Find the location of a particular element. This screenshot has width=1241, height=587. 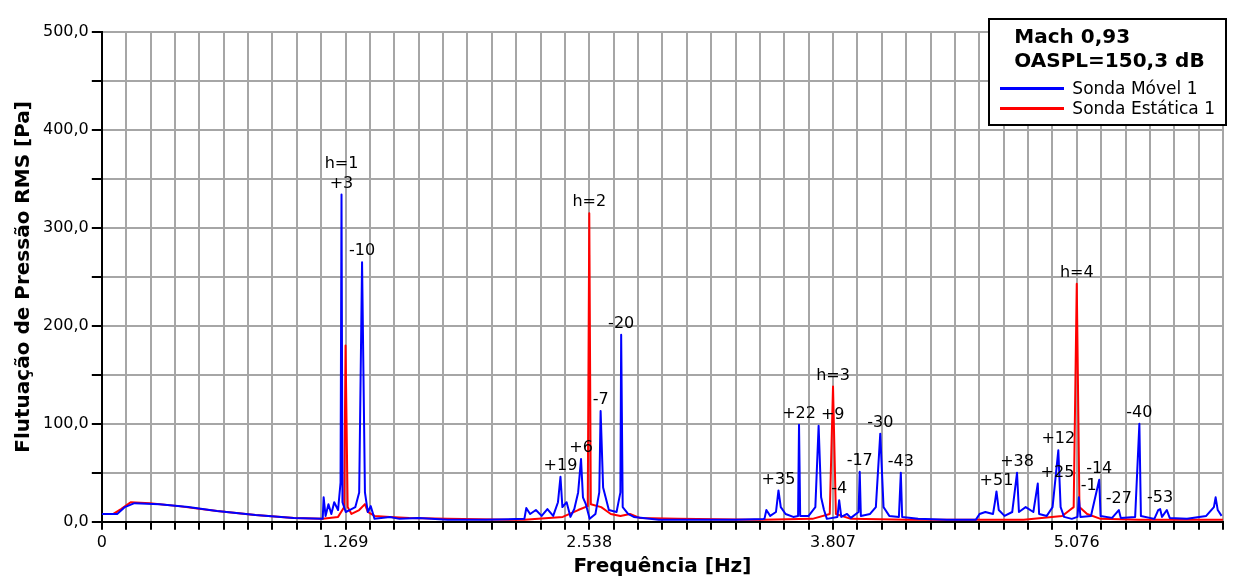

annotation: -43 is located at coordinates (900, 460).